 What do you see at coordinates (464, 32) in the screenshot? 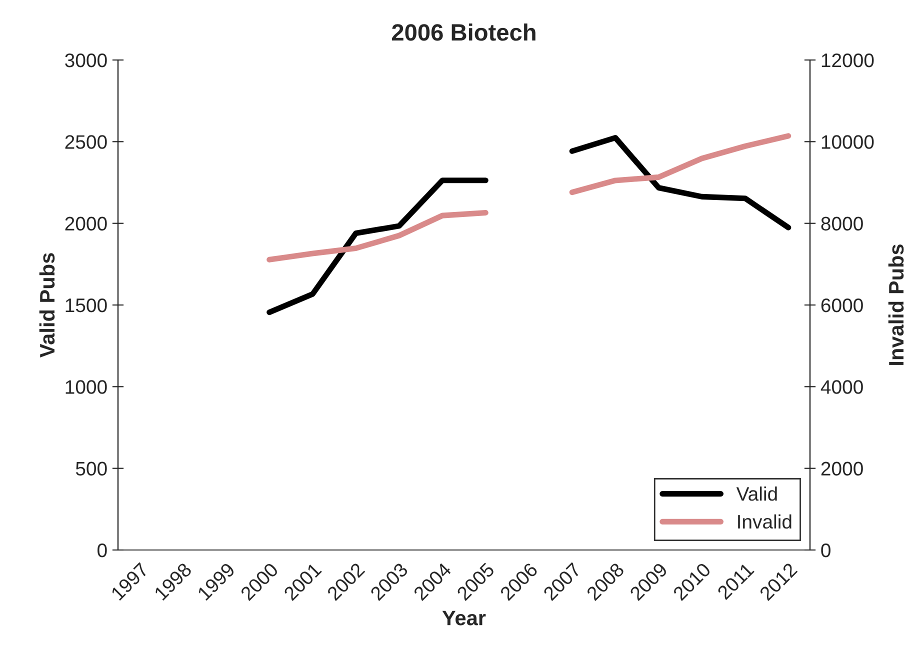
I see `chart-title: 2006 Biotech` at bounding box center [464, 32].